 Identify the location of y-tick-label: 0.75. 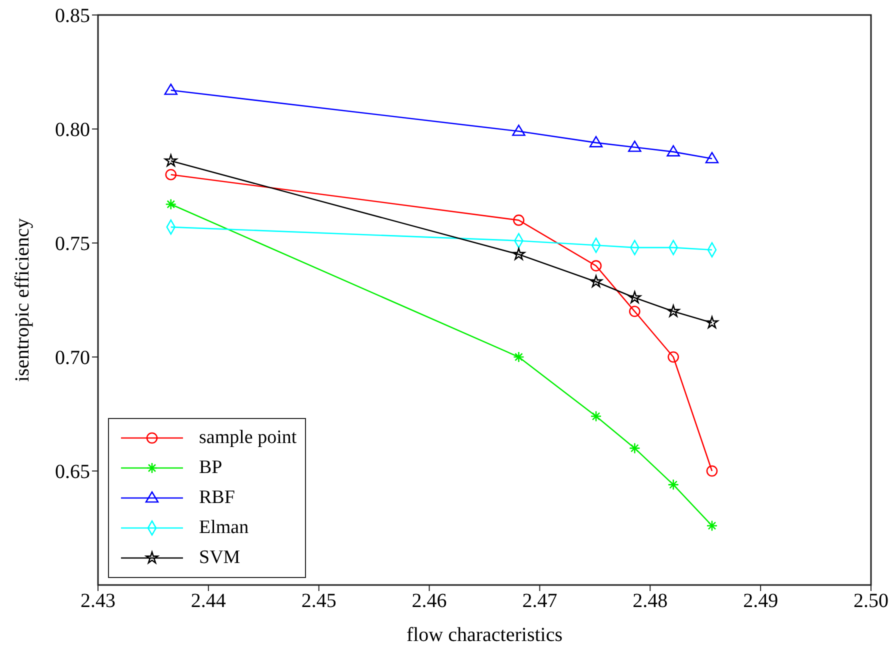
(72, 244).